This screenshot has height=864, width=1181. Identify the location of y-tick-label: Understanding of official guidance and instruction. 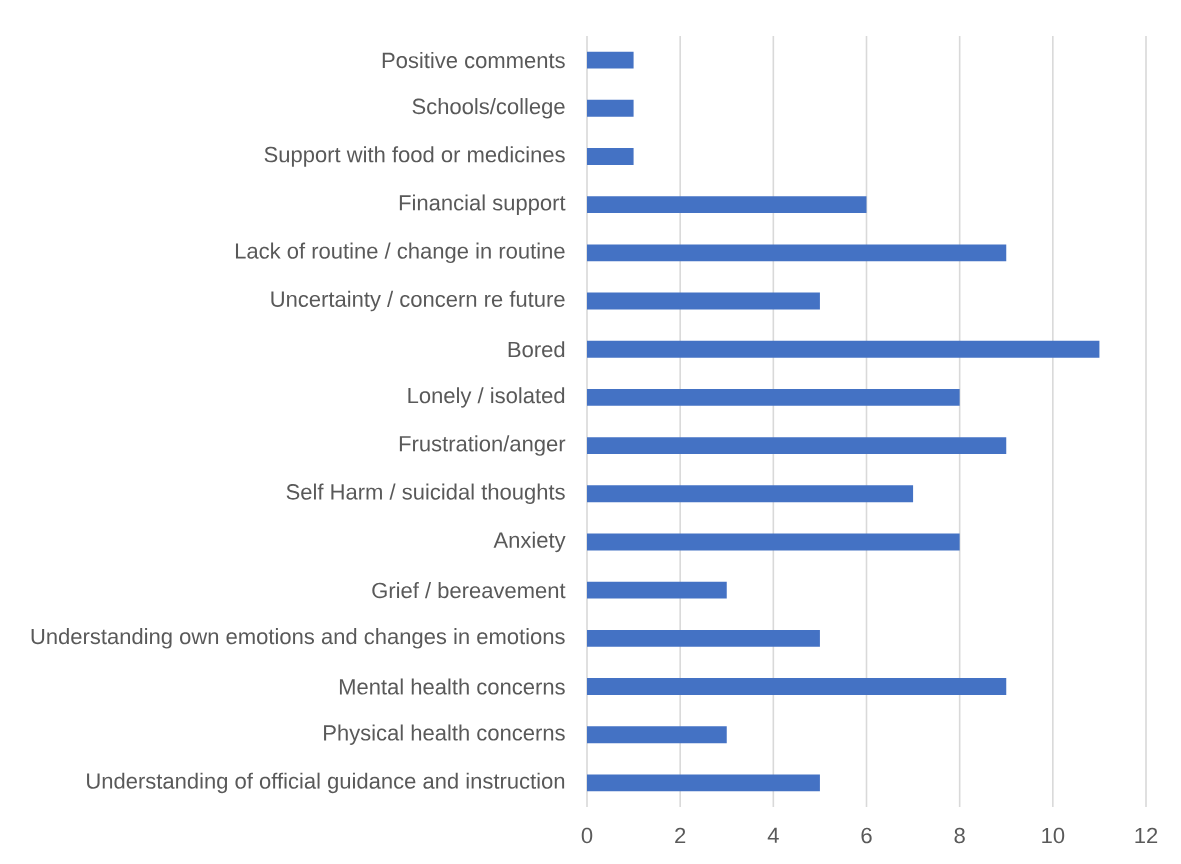
(326, 783).